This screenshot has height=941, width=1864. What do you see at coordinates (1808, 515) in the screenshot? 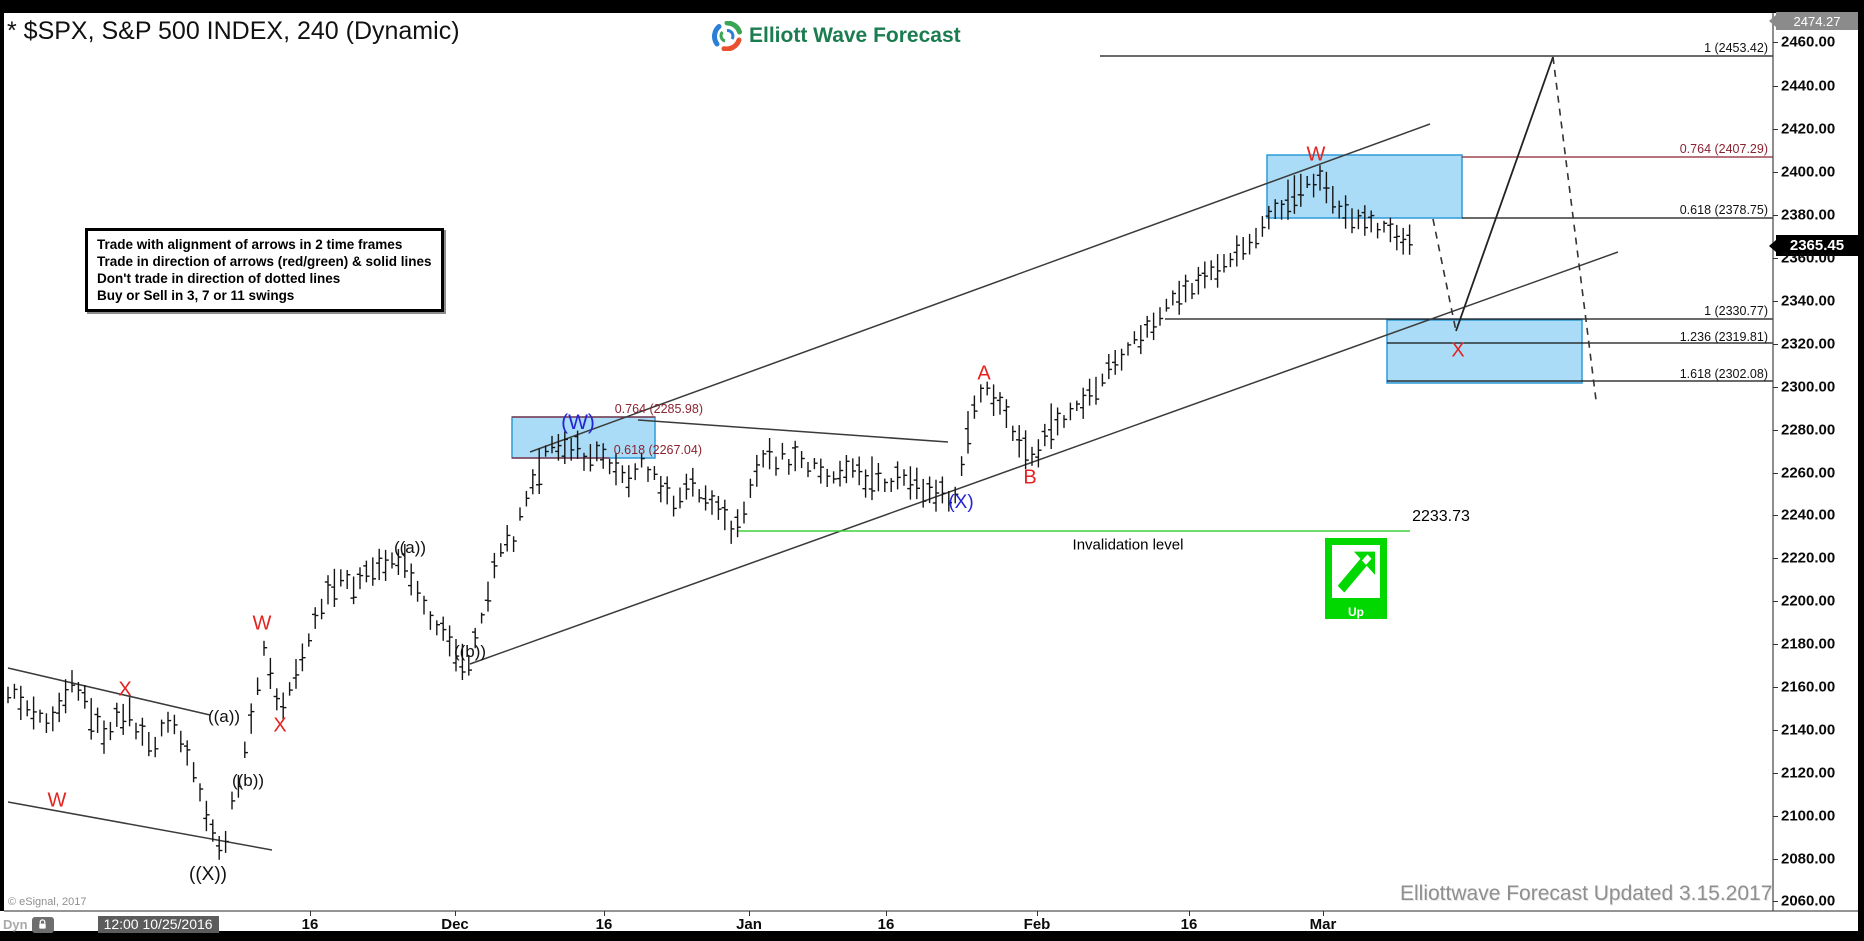
I see `price-axis-label: 2240.00` at bounding box center [1808, 515].